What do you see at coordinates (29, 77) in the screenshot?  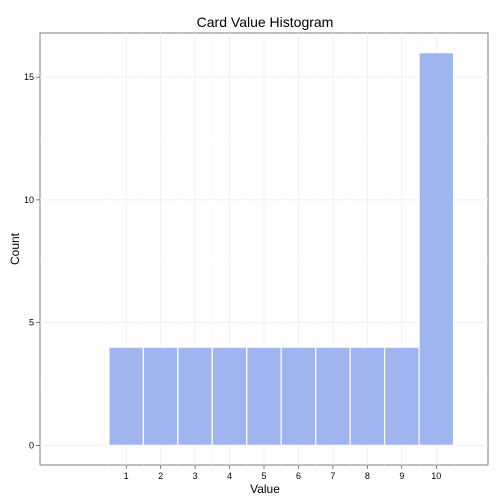 I see `y-tick-label: 15` at bounding box center [29, 77].